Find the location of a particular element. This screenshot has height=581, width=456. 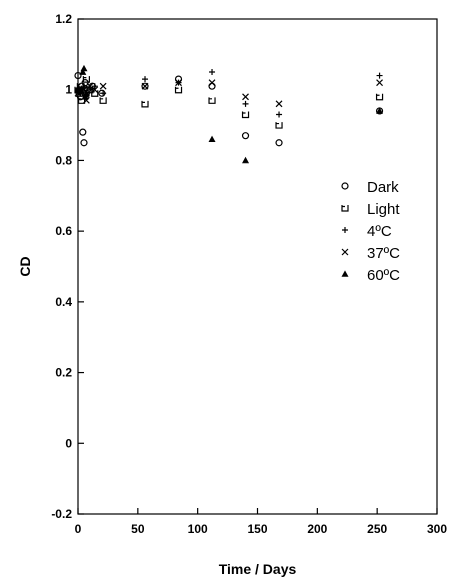

series-light is located at coordinates (229, 102).